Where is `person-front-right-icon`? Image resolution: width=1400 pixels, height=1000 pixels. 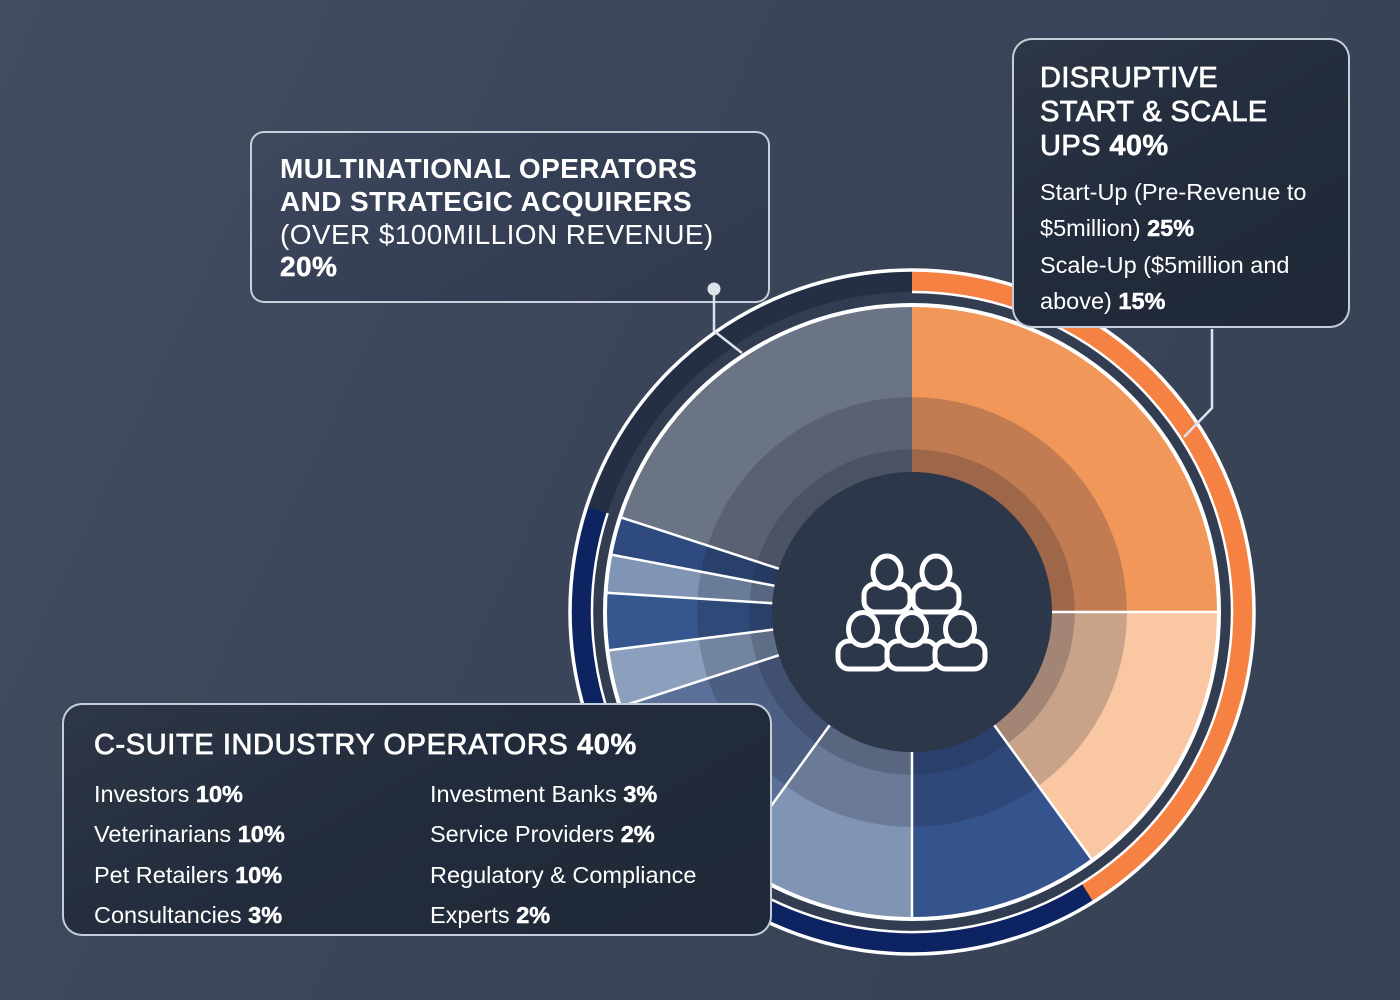 person-front-right-icon is located at coordinates (960, 641).